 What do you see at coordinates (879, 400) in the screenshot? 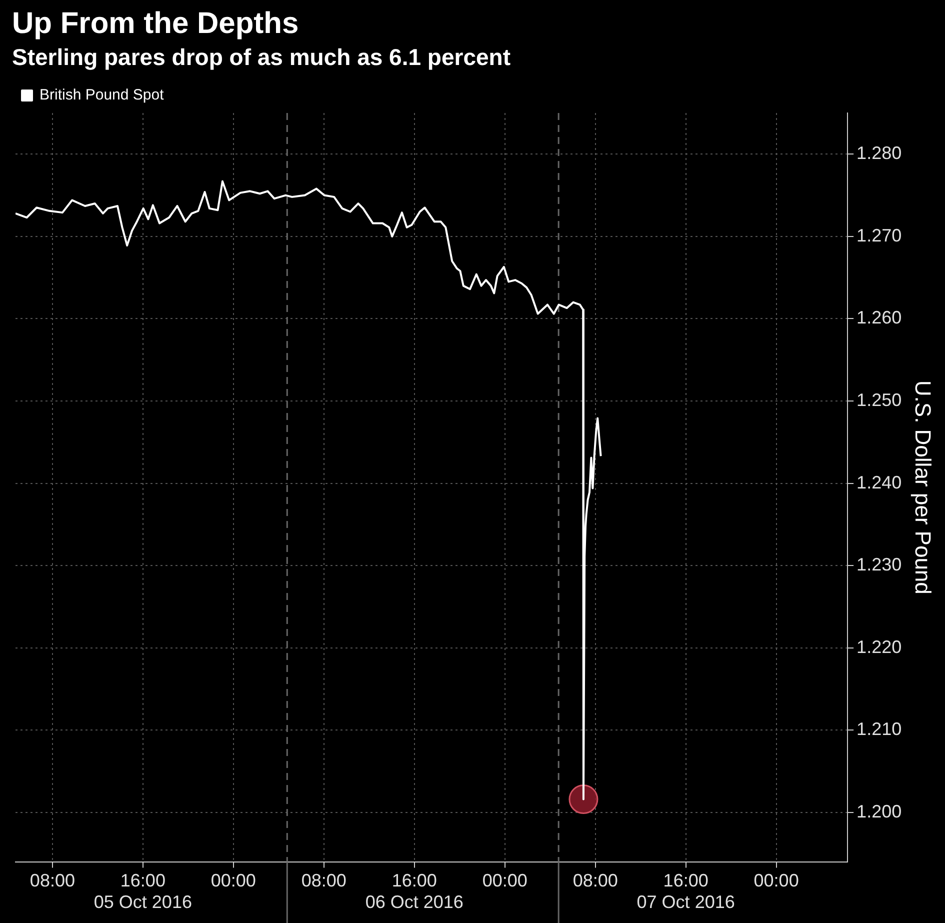
I see `y-tick-label: 1.250` at bounding box center [879, 400].